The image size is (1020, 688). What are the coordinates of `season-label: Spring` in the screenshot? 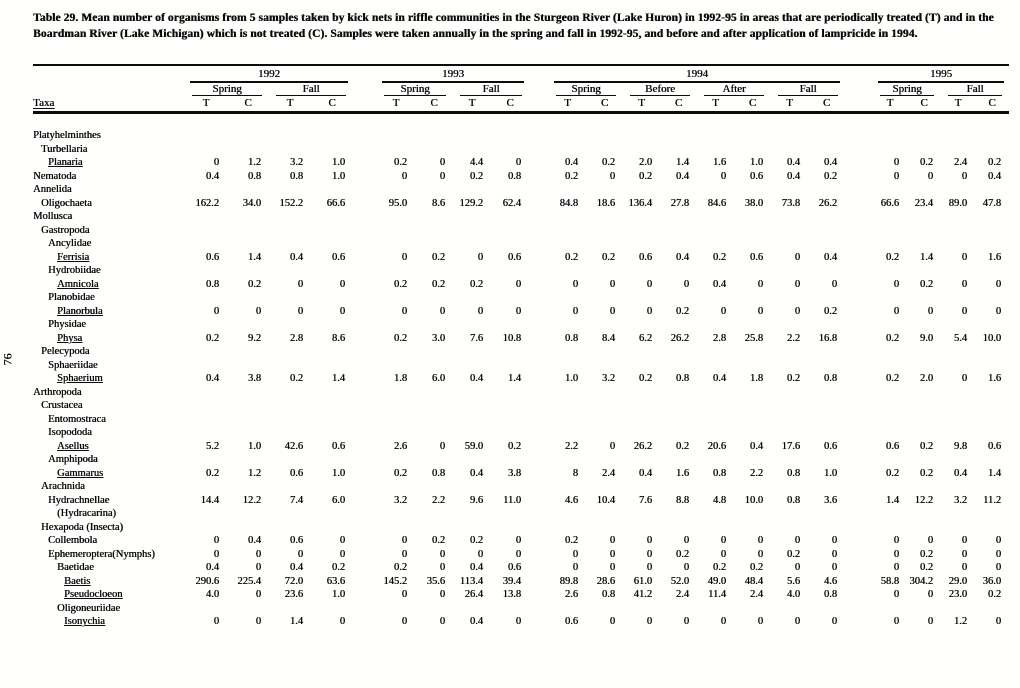 It's located at (227, 89).